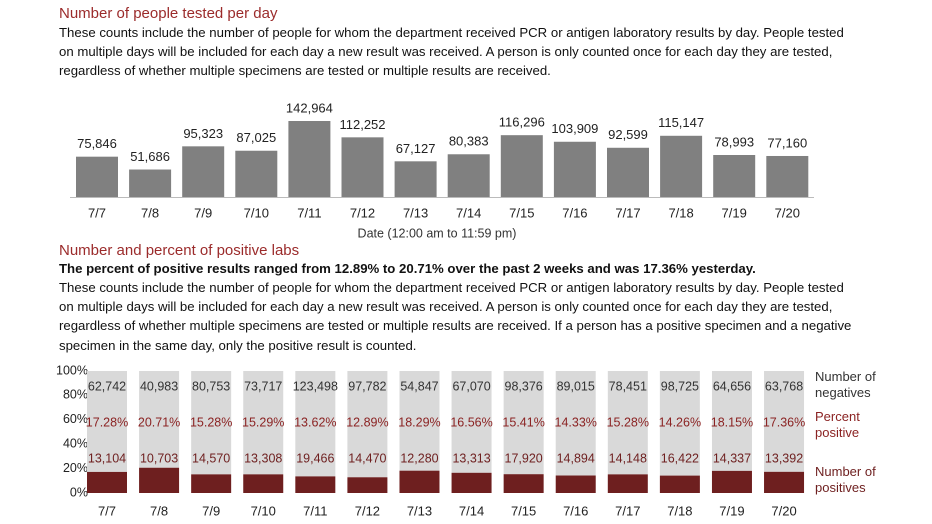  I want to click on x-tick-label: 7/17, so click(627, 212).